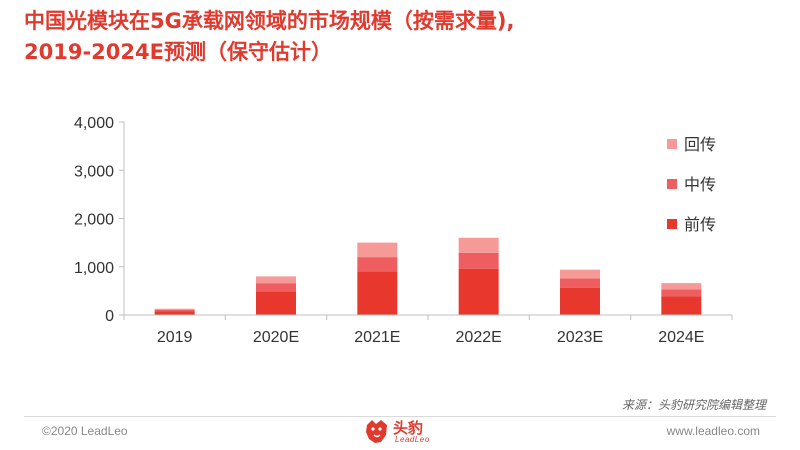 Image resolution: width=800 pixels, height=450 pixels. What do you see at coordinates (94, 268) in the screenshot?
I see `y-tick-label: 1,000` at bounding box center [94, 268].